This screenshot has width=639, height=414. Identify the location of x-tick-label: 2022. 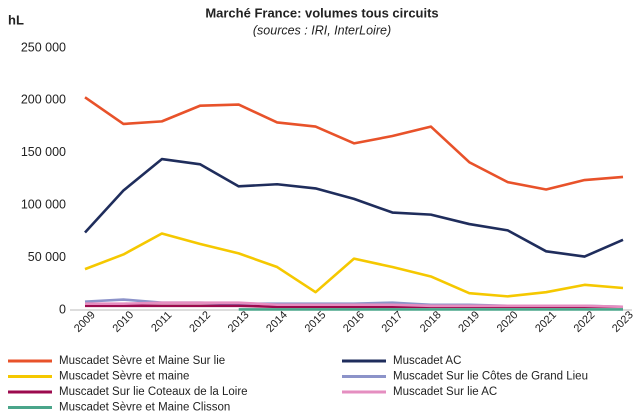
(585, 322).